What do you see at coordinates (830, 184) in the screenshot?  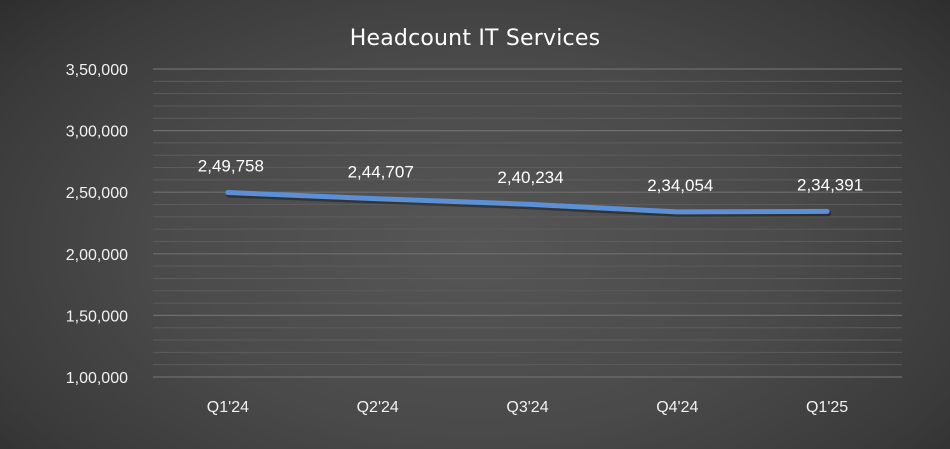 I see `data-label: 2,34,391` at bounding box center [830, 184].